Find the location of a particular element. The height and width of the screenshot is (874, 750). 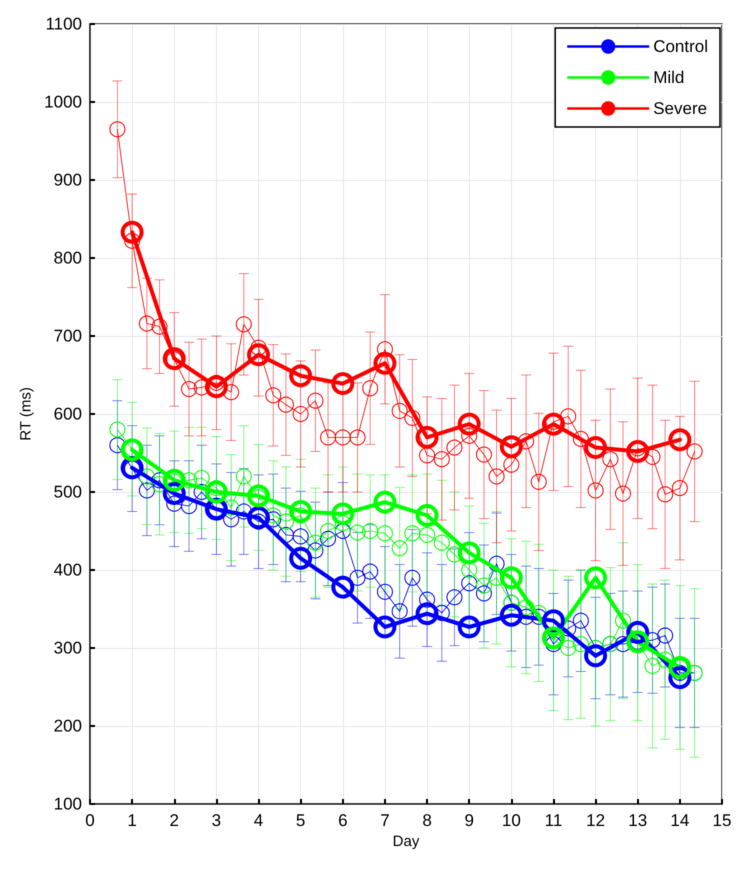

y-tick-label: 900 is located at coordinates (68, 180).